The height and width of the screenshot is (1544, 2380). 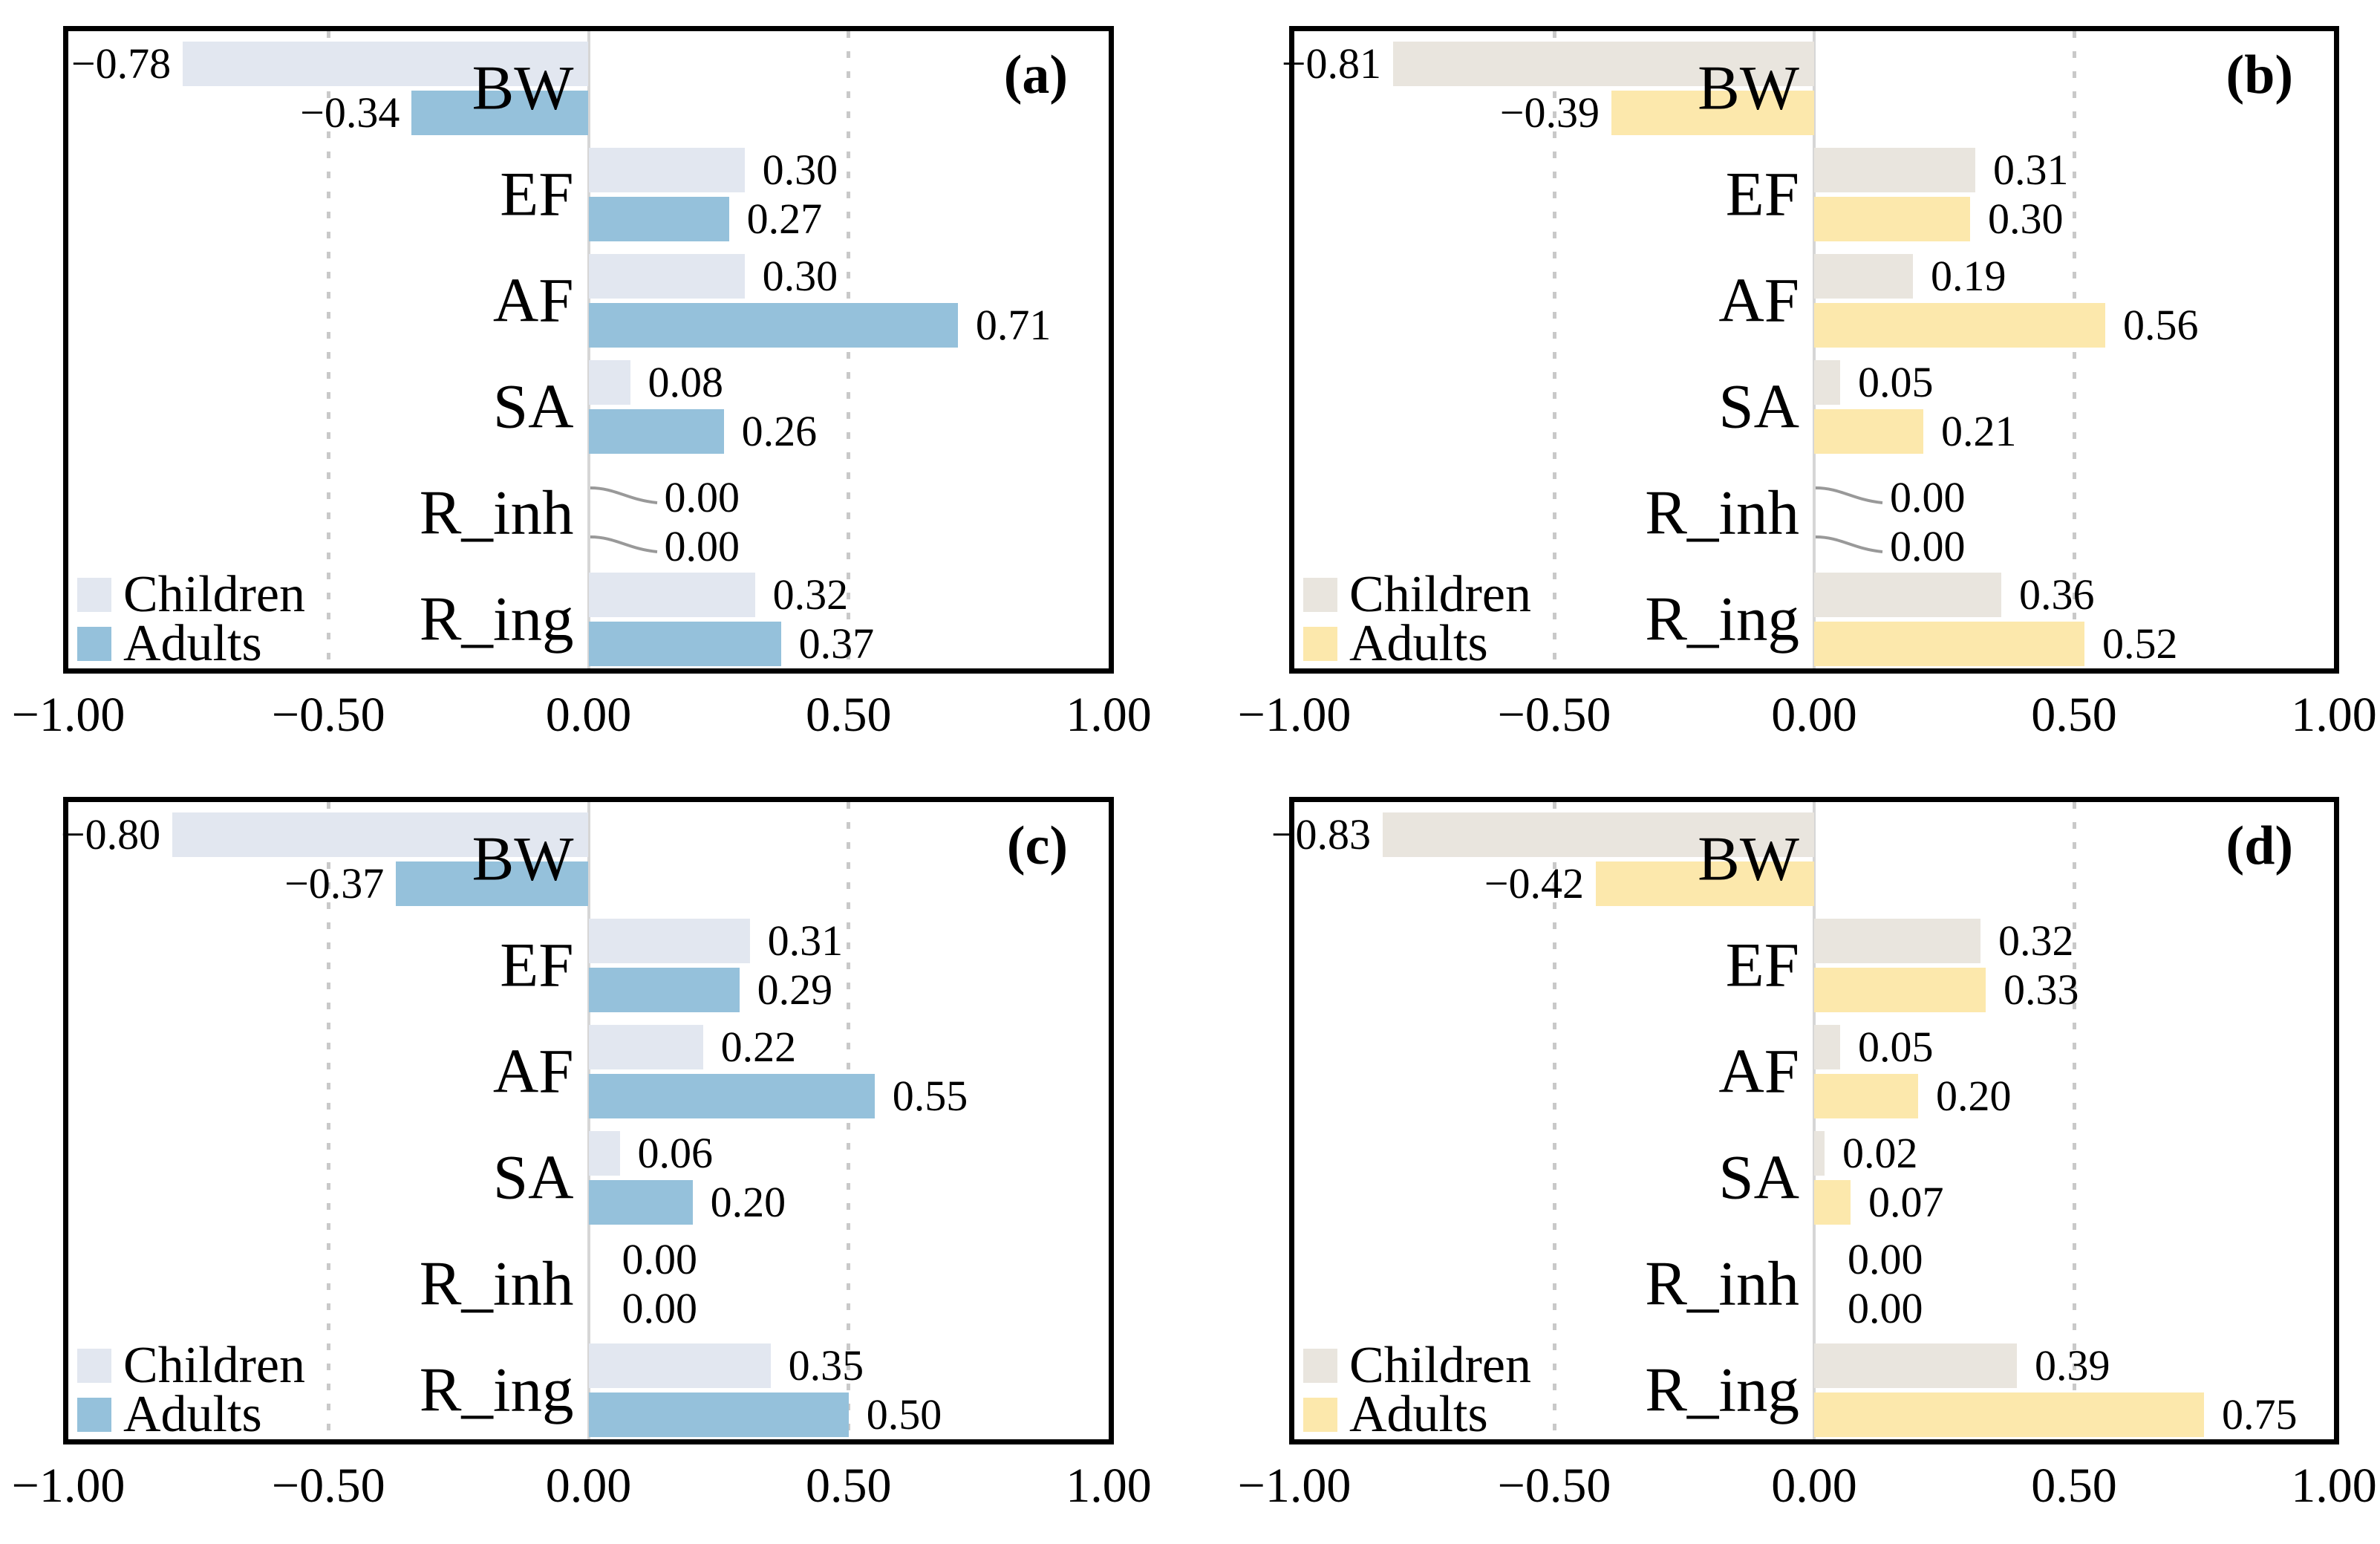 I want to click on x-tick-label-b-−0.50: −0.50, so click(x=1554, y=715).